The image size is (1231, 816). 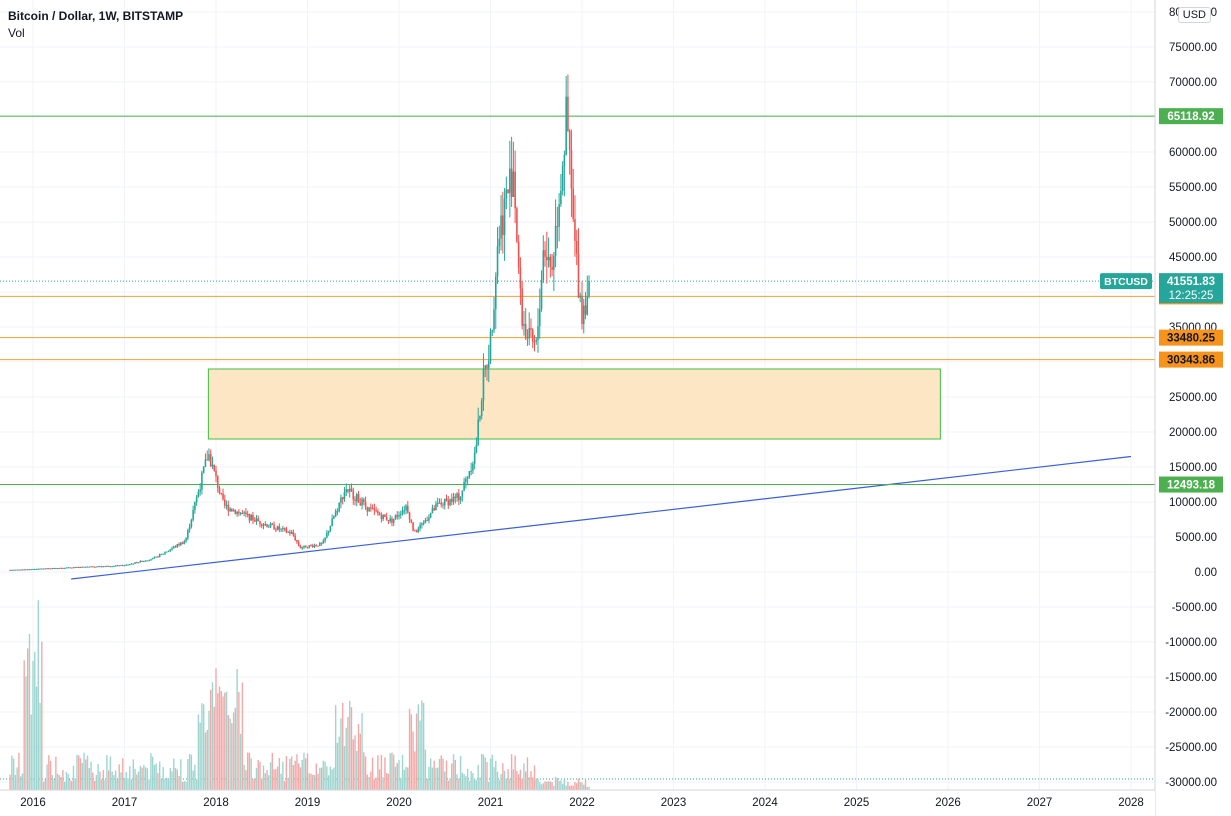 I want to click on y-tick-label: 45000.00, so click(x=1193, y=258).